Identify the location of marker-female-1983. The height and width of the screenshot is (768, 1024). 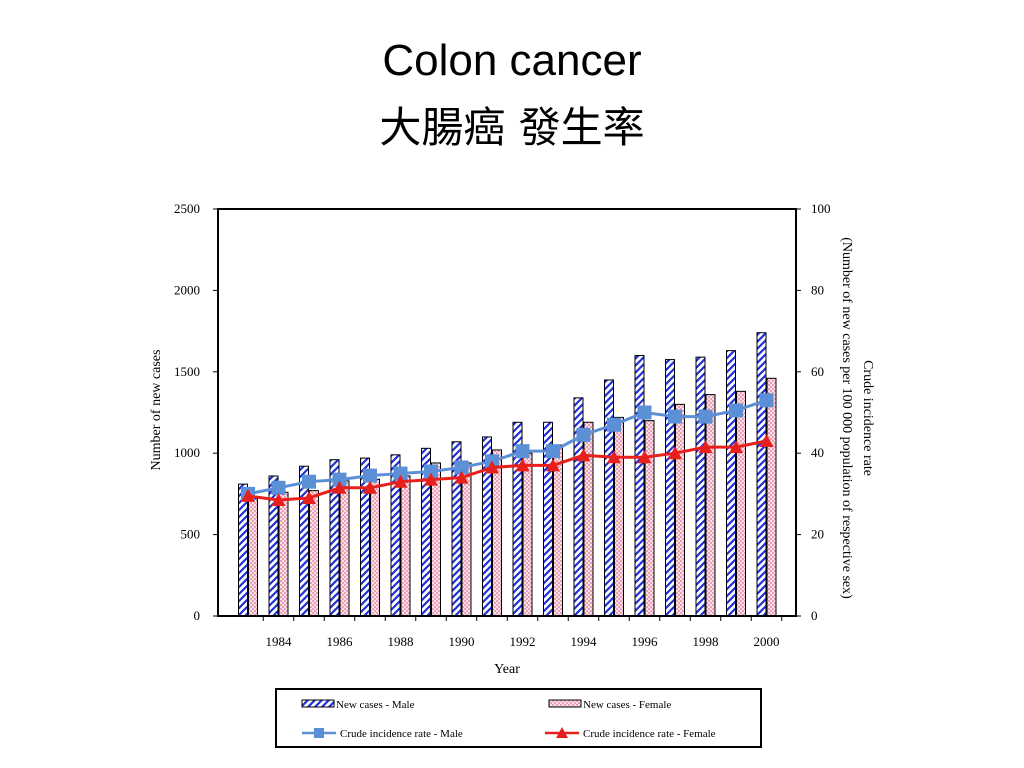
(248, 495).